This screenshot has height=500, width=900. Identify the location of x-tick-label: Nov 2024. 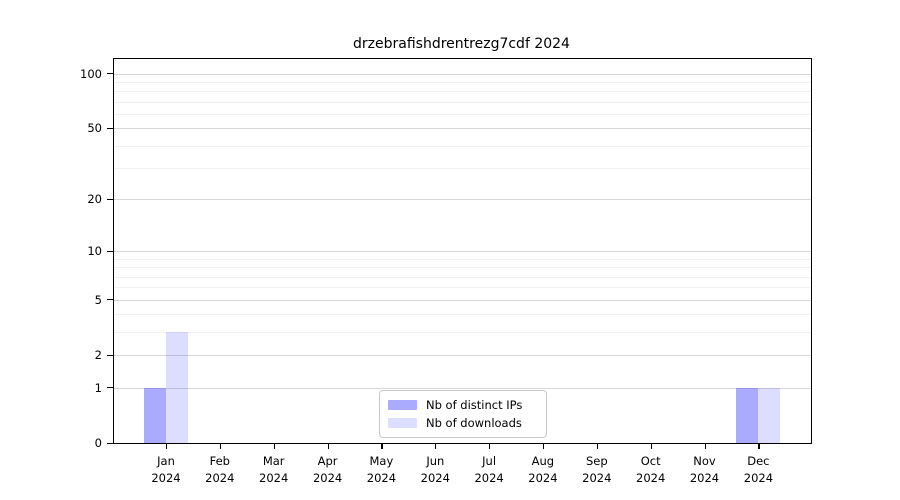
(705, 469).